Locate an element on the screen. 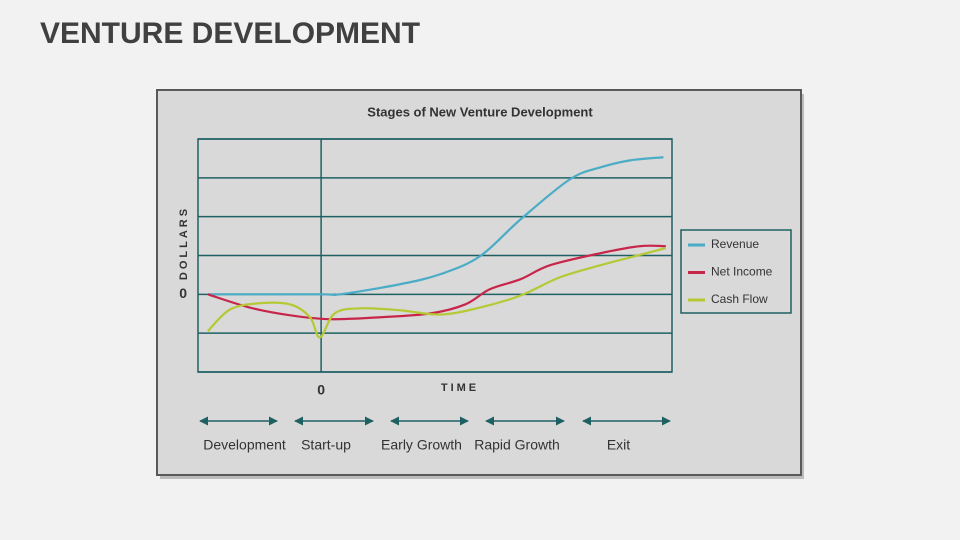 The width and height of the screenshot is (960, 540). x-axis-label: TIME is located at coordinates (460, 388).